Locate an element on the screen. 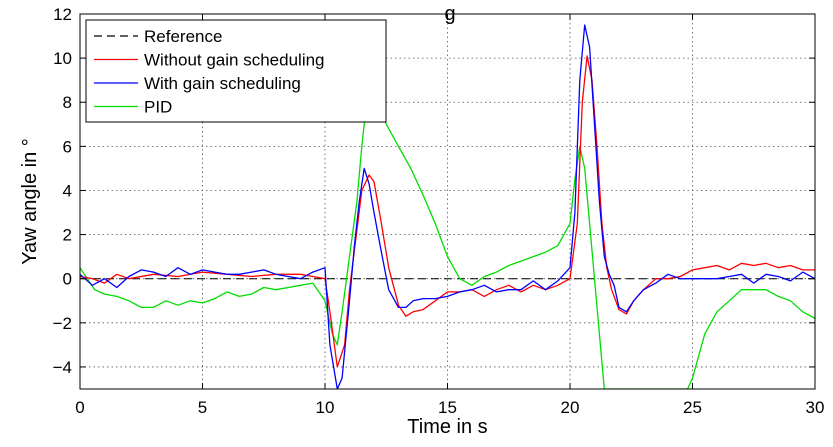 The height and width of the screenshot is (447, 833). legend-label: PID is located at coordinates (158, 107).